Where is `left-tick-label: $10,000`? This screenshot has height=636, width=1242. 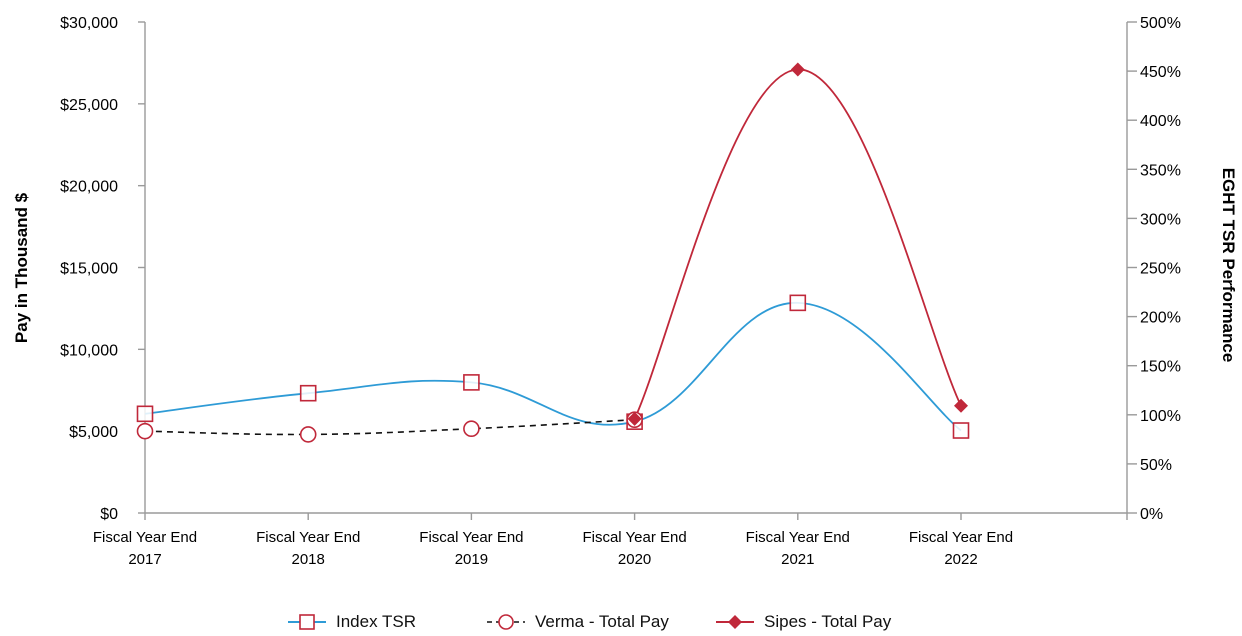 left-tick-label: $10,000 is located at coordinates (89, 350).